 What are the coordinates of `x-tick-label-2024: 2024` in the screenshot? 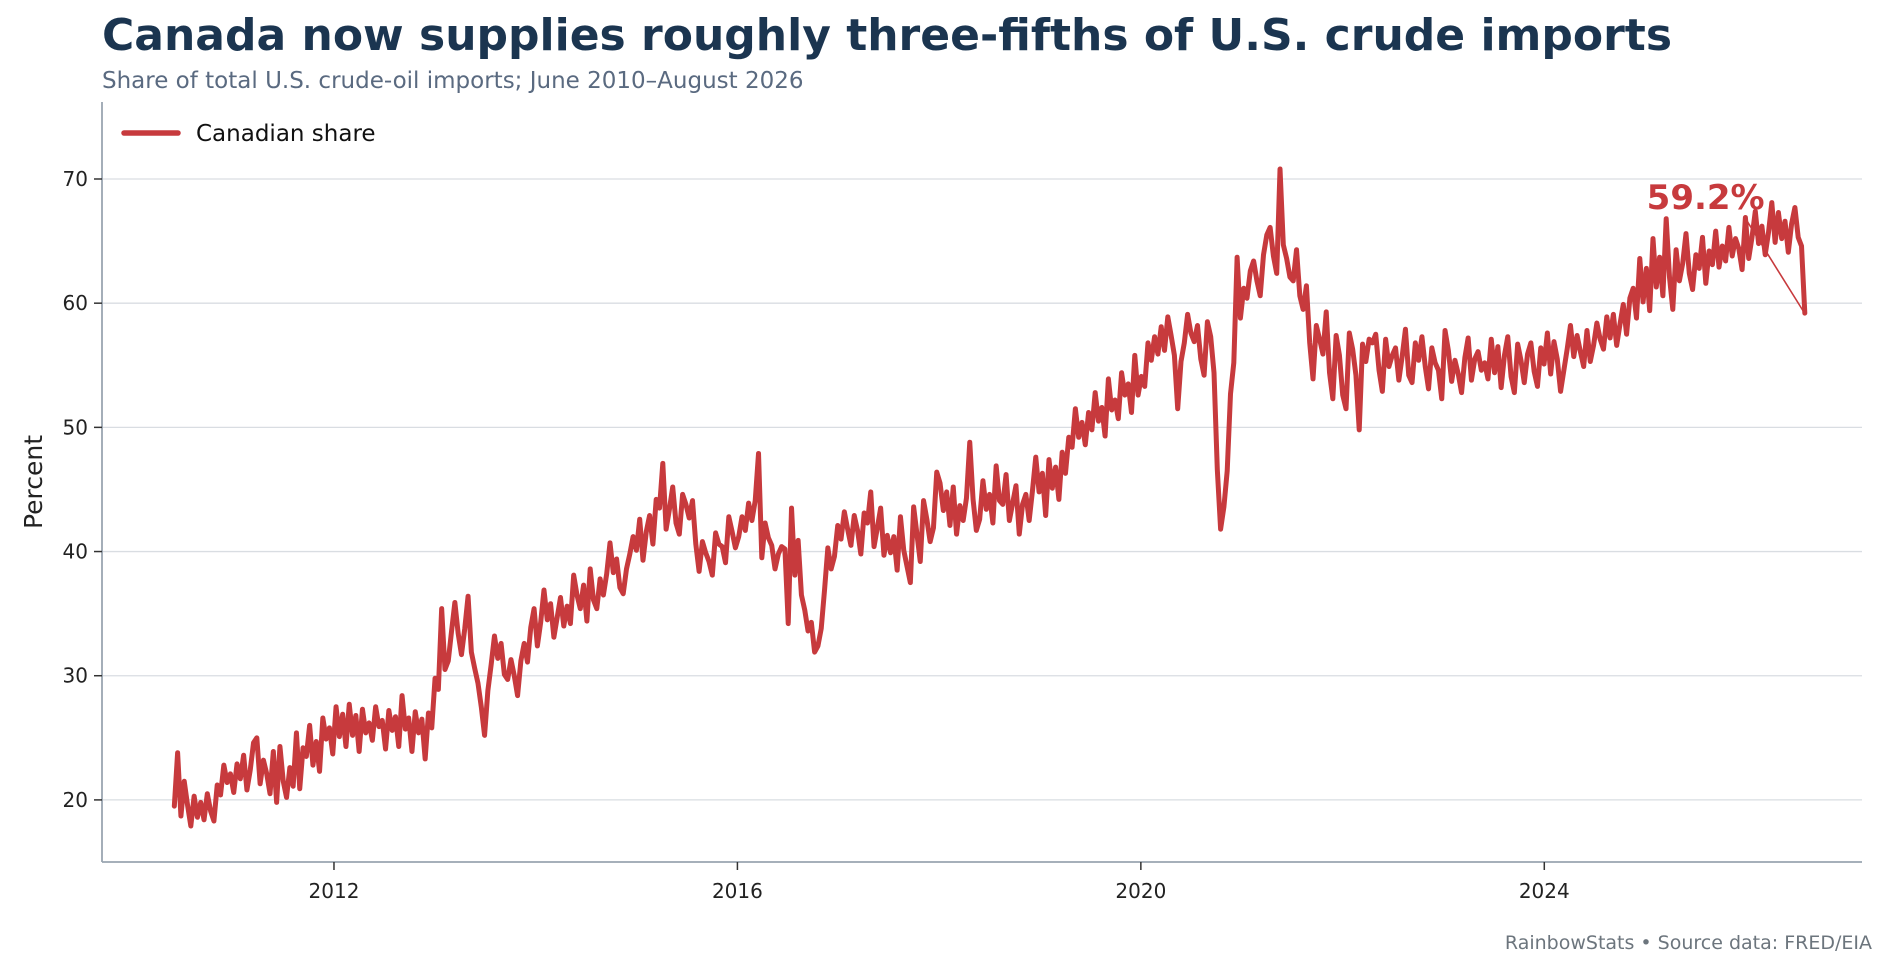 It's located at (1544, 891).